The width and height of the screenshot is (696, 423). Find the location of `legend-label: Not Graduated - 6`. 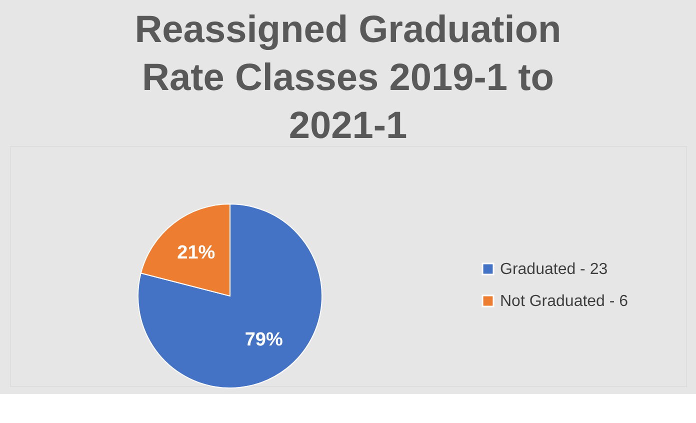

legend-label: Not Graduated - 6 is located at coordinates (564, 301).